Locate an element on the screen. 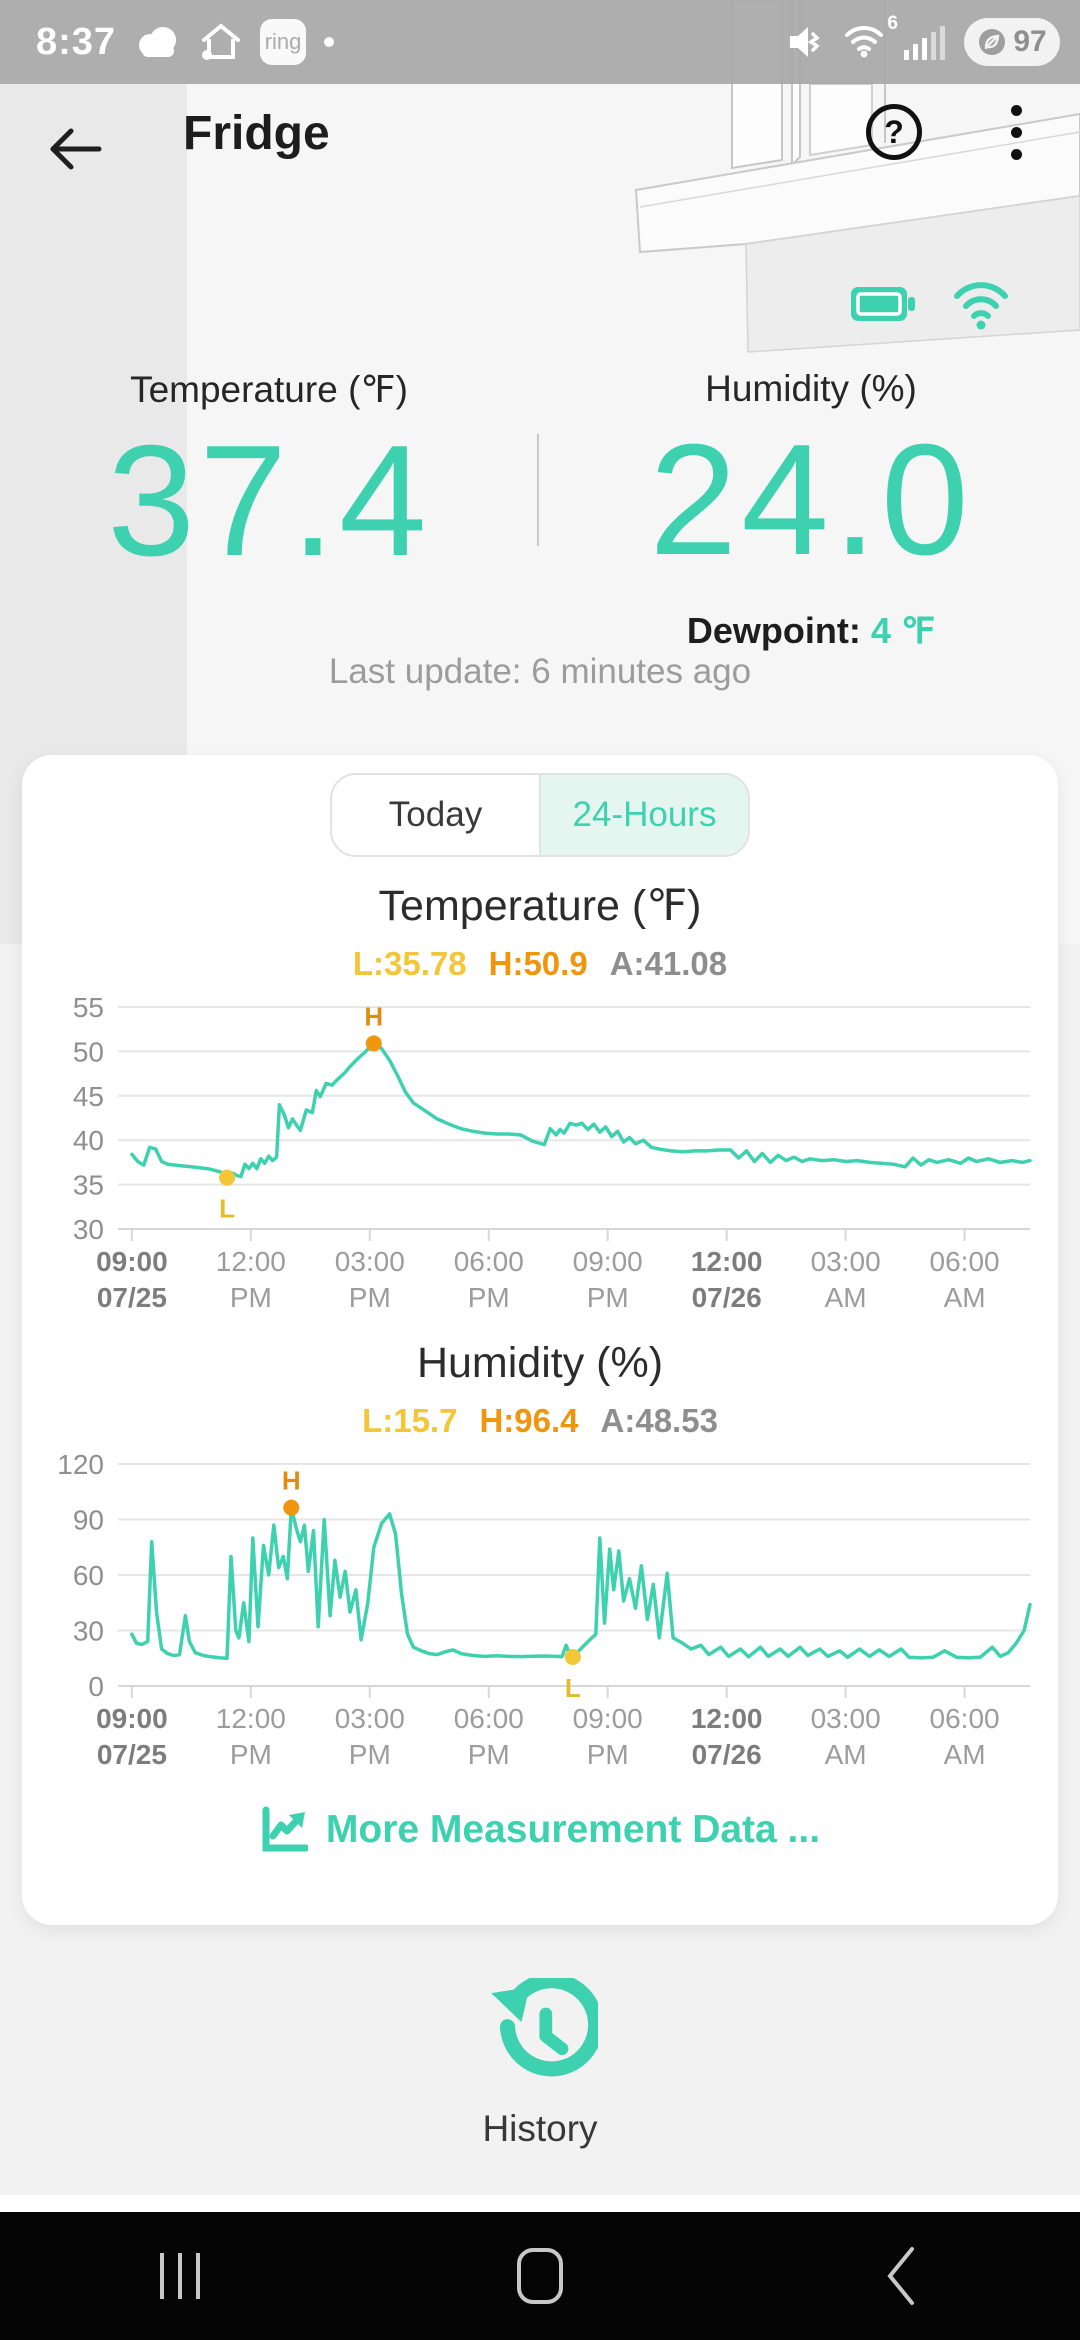 This screenshot has width=1080, height=2340. back-button is located at coordinates (73, 149).